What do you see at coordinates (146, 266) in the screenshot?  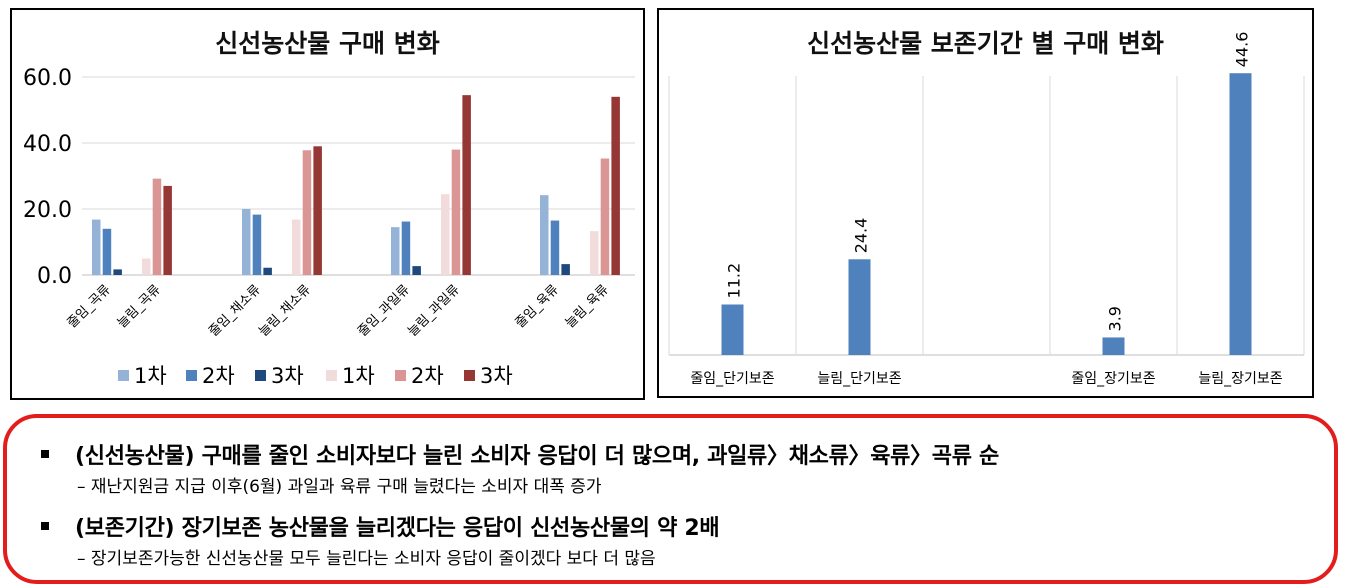 I see `bar-늘림_곡류-1차` at bounding box center [146, 266].